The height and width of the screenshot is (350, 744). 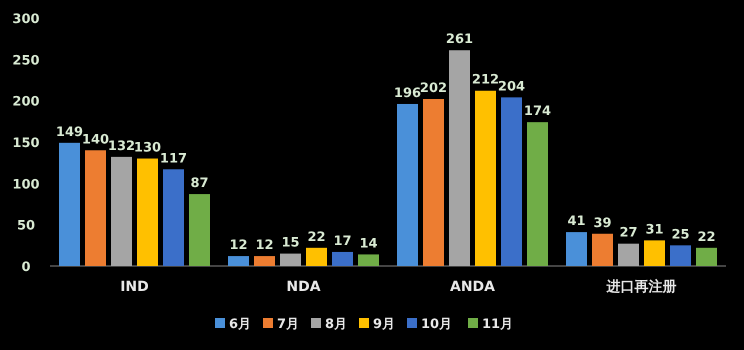 I want to click on data-label: 204, so click(x=512, y=86).